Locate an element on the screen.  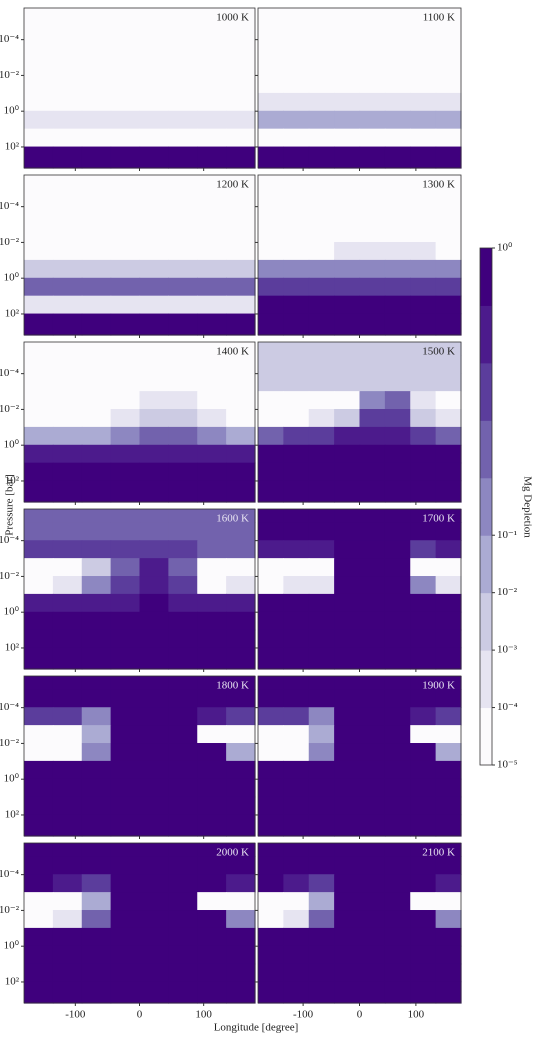
panel-title: 1700 K is located at coordinates (438, 519).